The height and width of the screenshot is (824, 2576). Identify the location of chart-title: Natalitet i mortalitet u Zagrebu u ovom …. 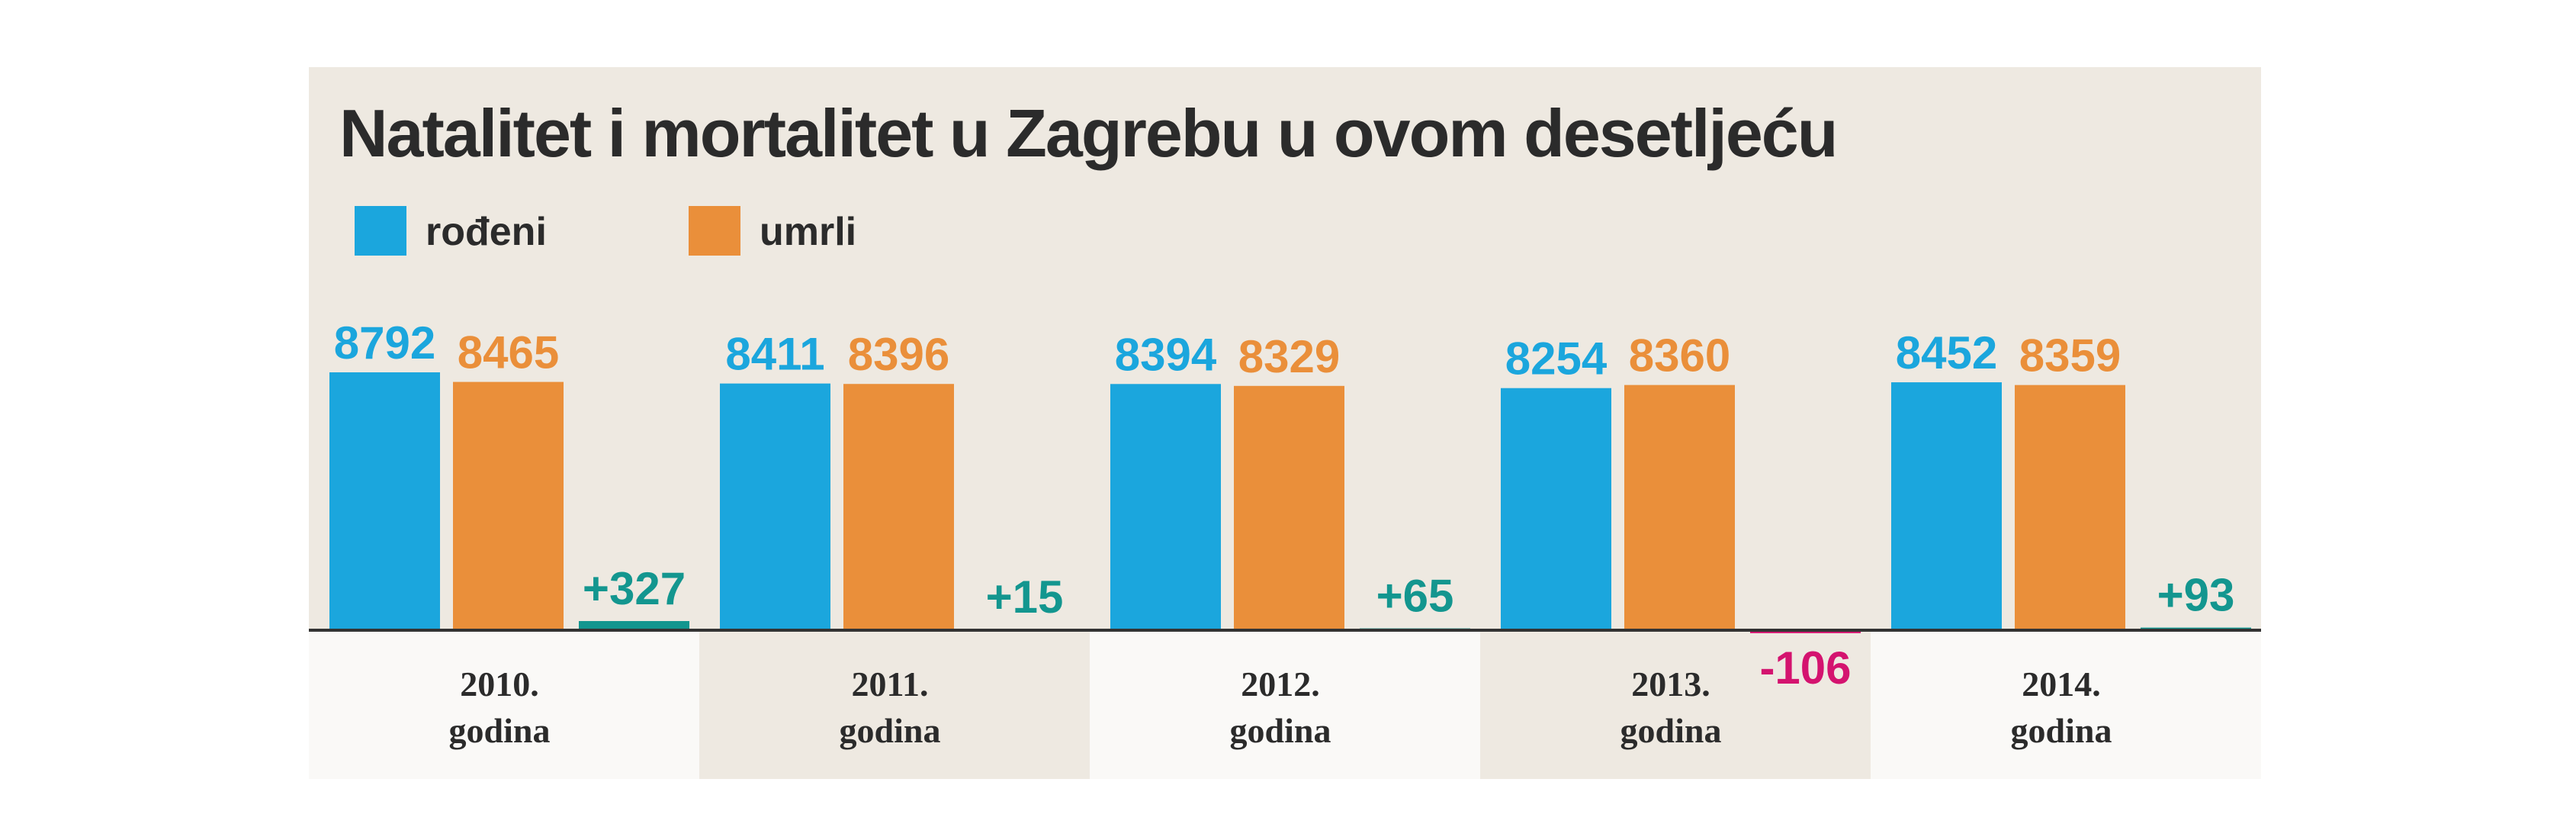
(1088, 133).